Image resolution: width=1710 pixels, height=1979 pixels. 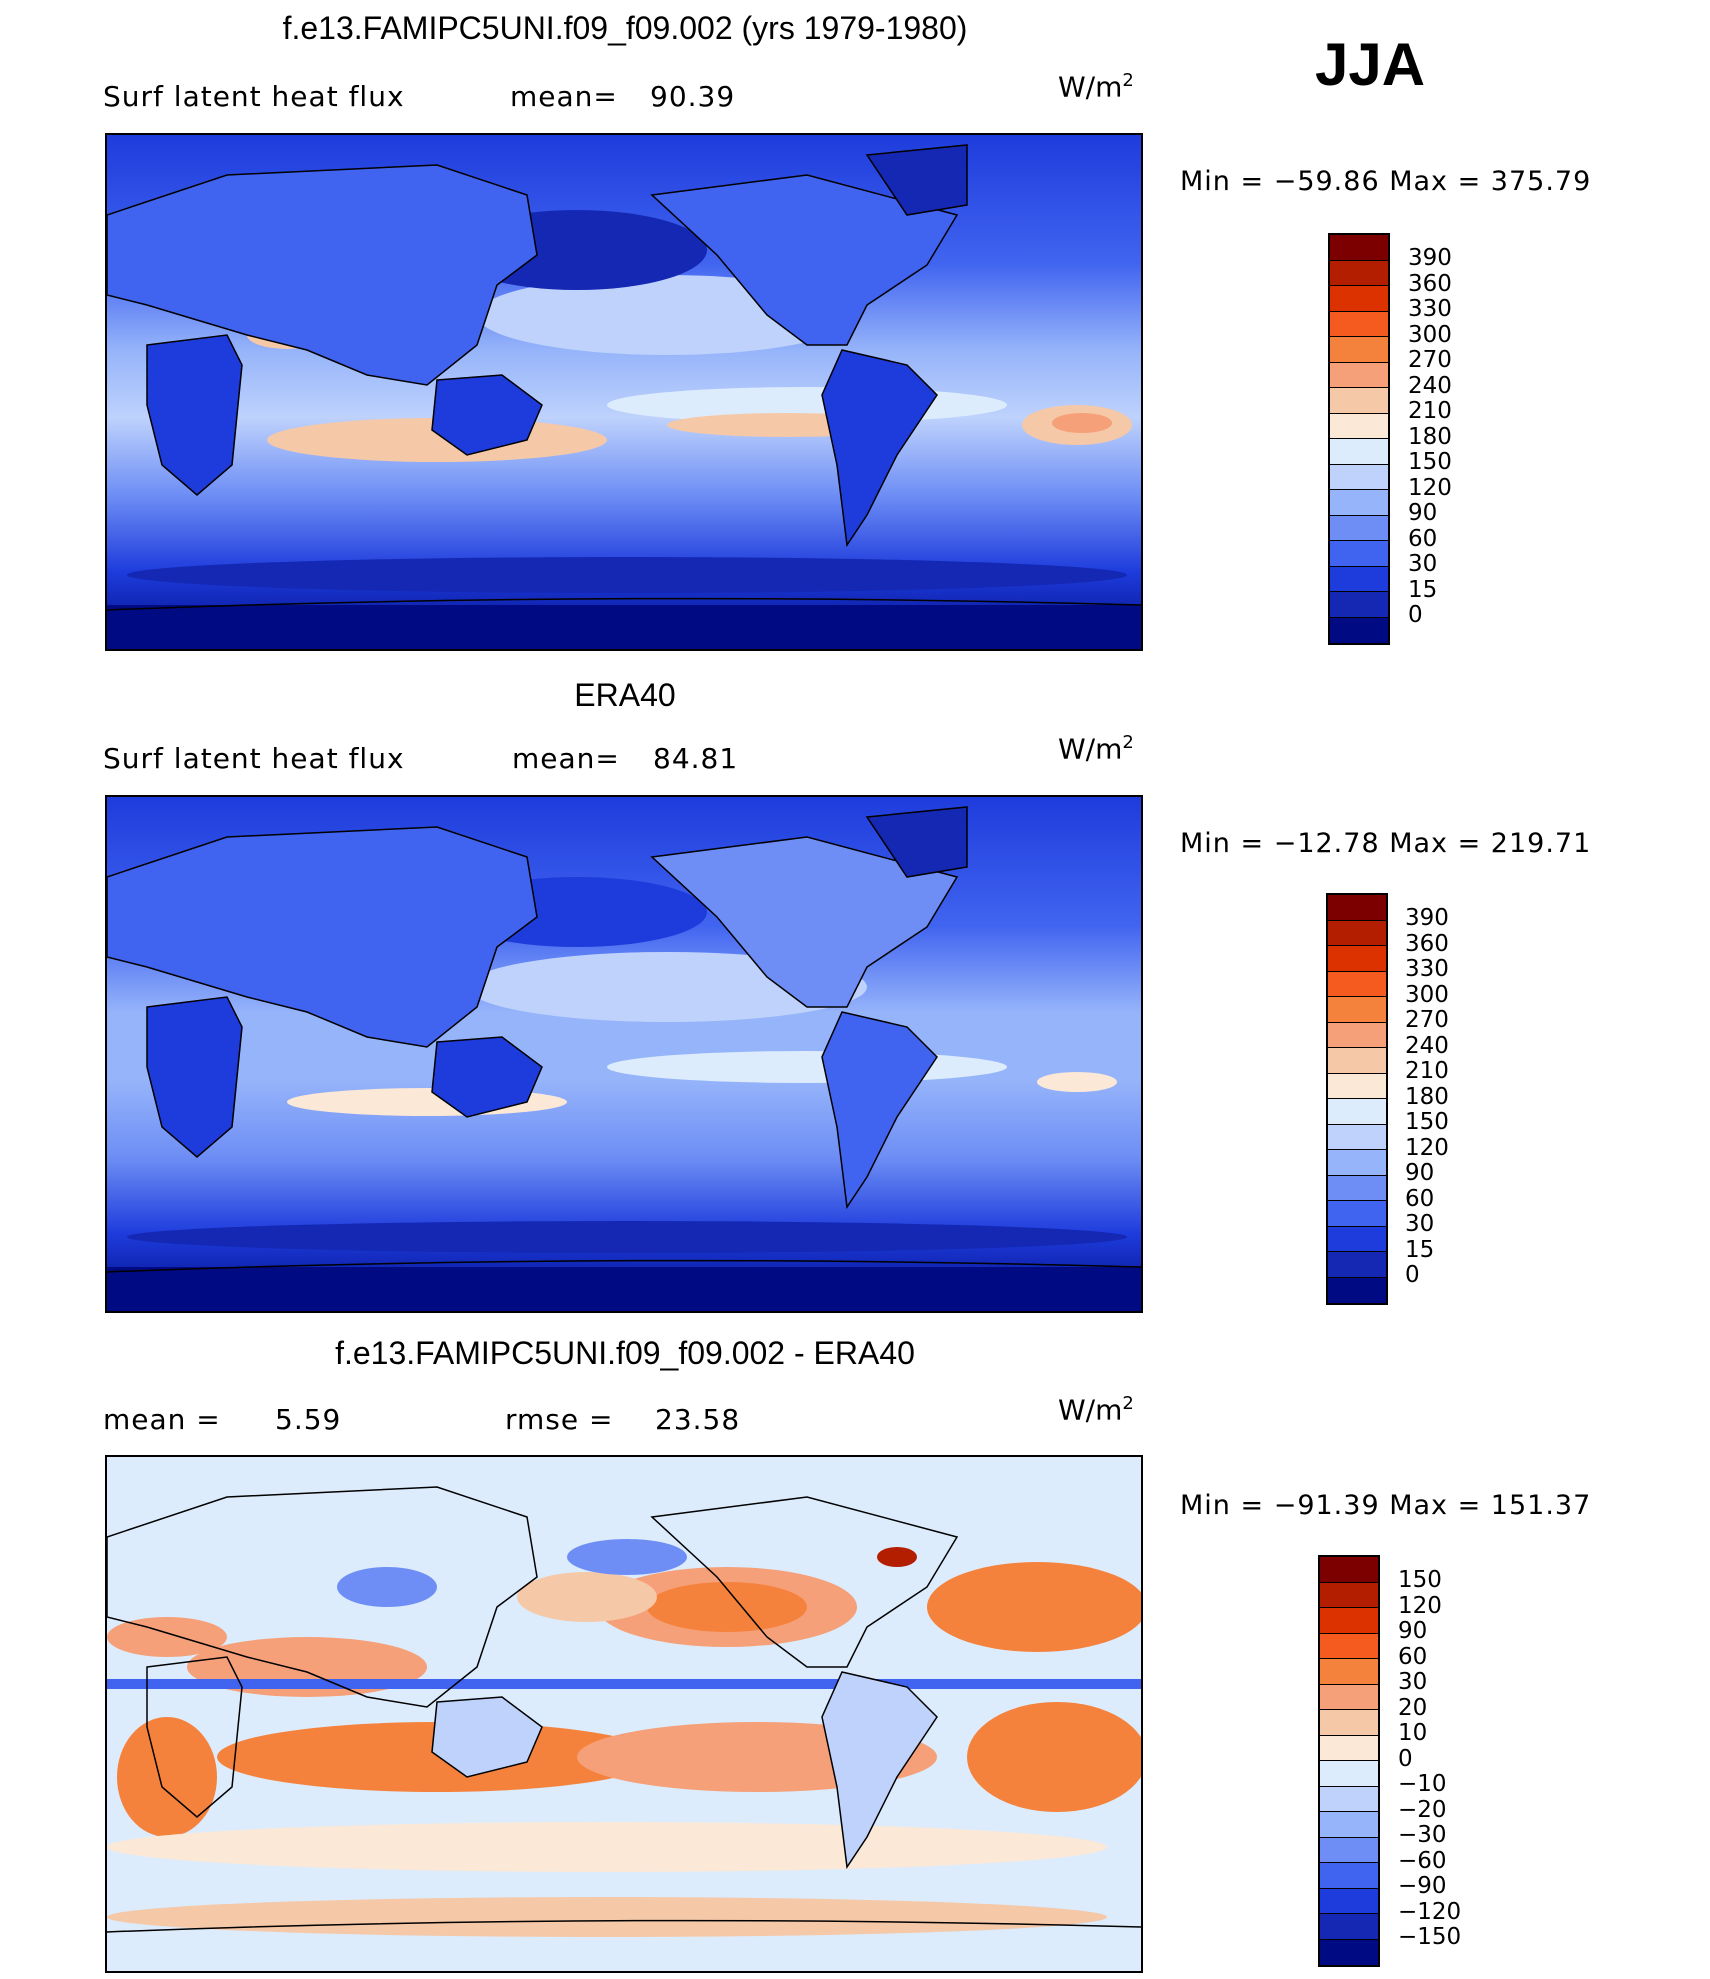 I want to click on panel1-units: W/m2, so click(x=1096, y=87).